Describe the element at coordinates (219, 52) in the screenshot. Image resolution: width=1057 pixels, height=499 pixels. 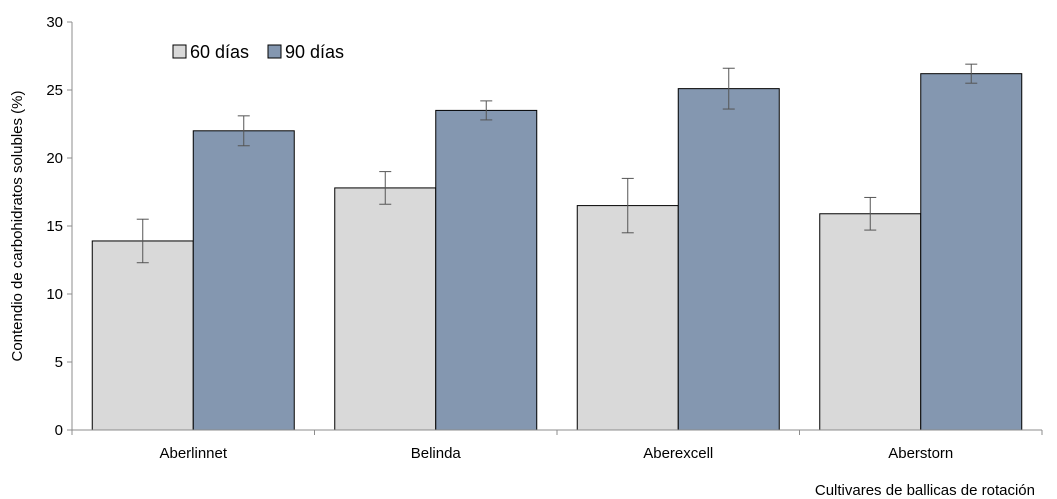
I see `legend-label-60: 60 días` at that location.